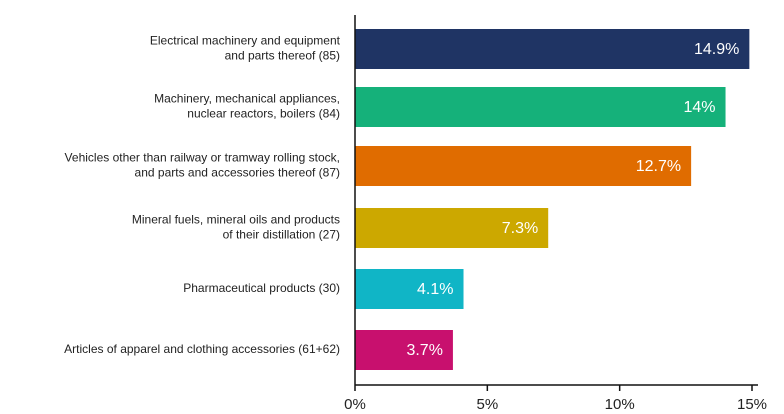  I want to click on x-tick-label: 10%, so click(620, 404).